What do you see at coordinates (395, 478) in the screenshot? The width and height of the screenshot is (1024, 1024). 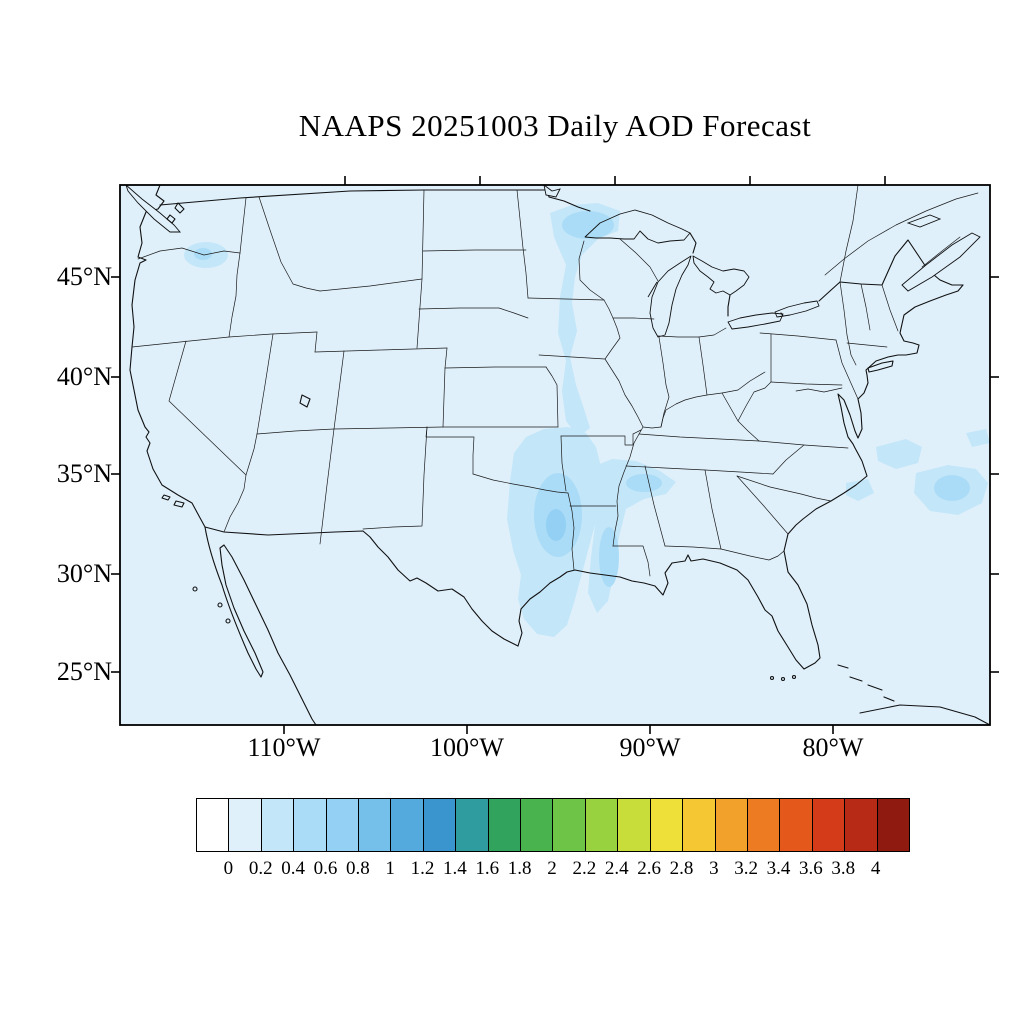 I see `border-nm-tx` at bounding box center [395, 478].